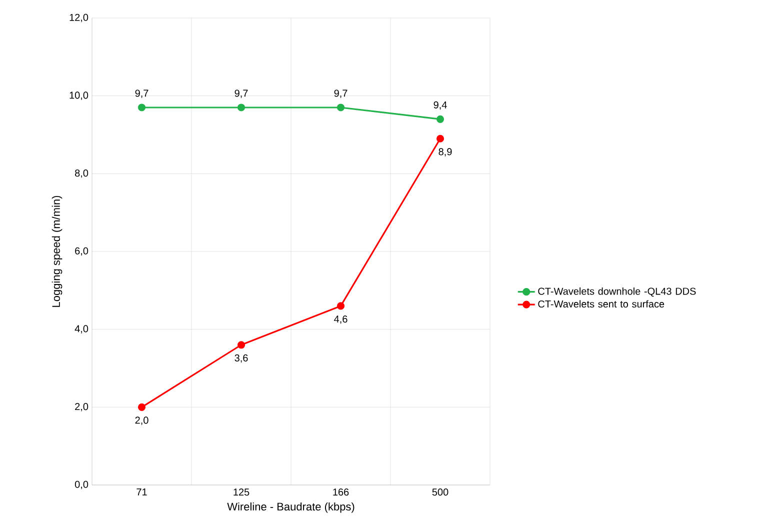 The image size is (777, 519). I want to click on y-tick-label: 2,0, so click(81, 407).